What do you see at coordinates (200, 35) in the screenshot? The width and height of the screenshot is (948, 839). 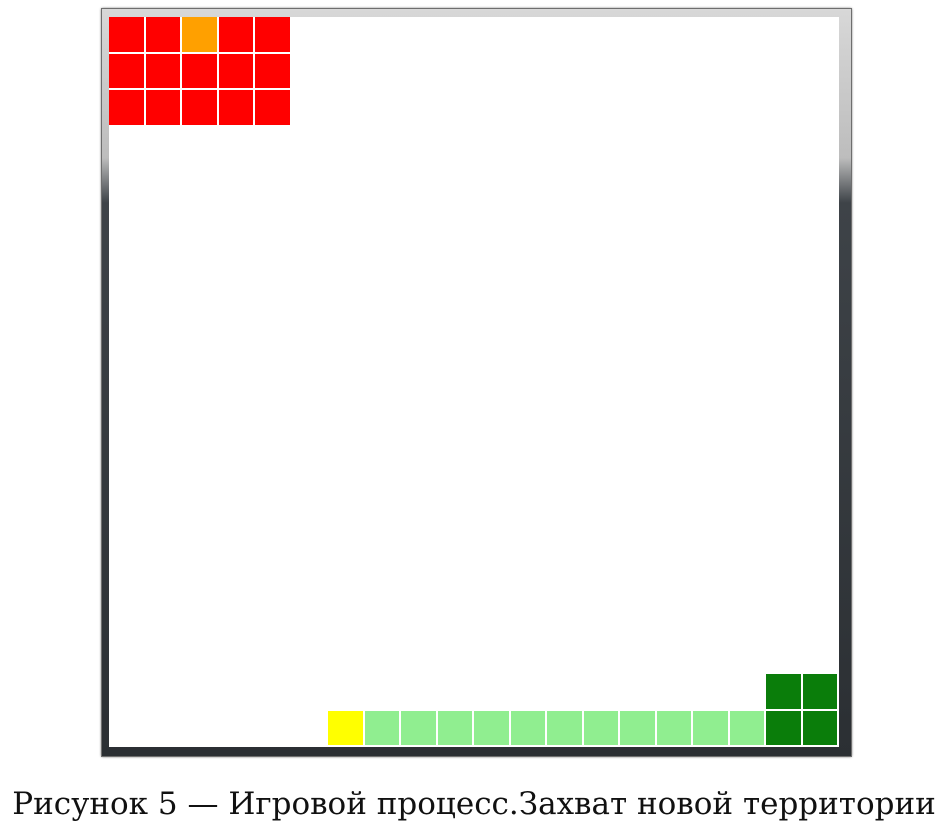 I see `red-player-cell` at bounding box center [200, 35].